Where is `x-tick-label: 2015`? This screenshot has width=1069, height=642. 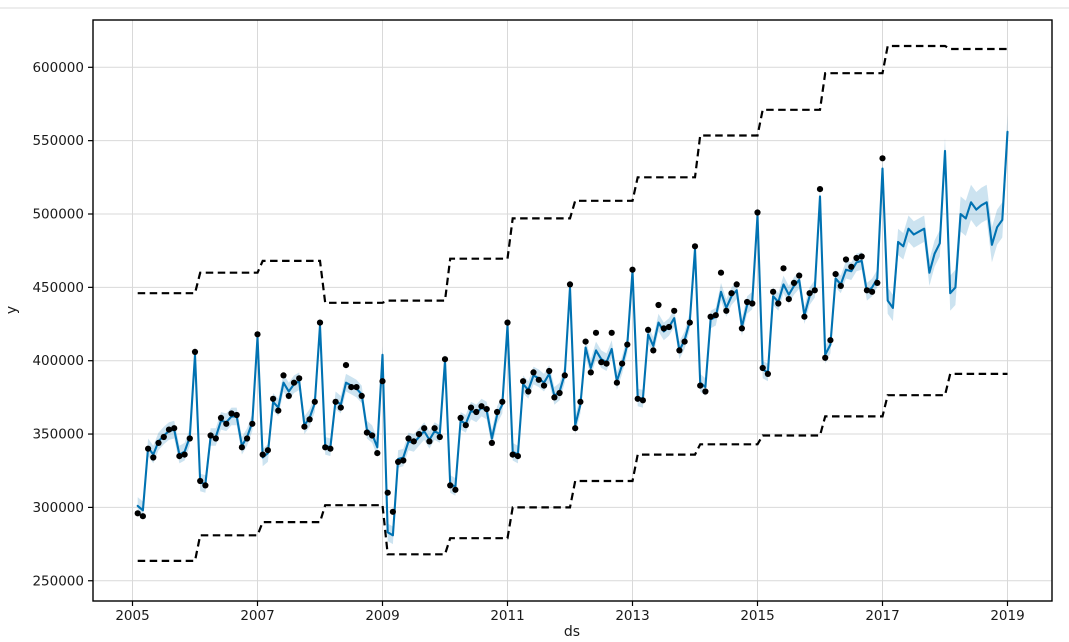 x-tick-label: 2015 is located at coordinates (757, 616).